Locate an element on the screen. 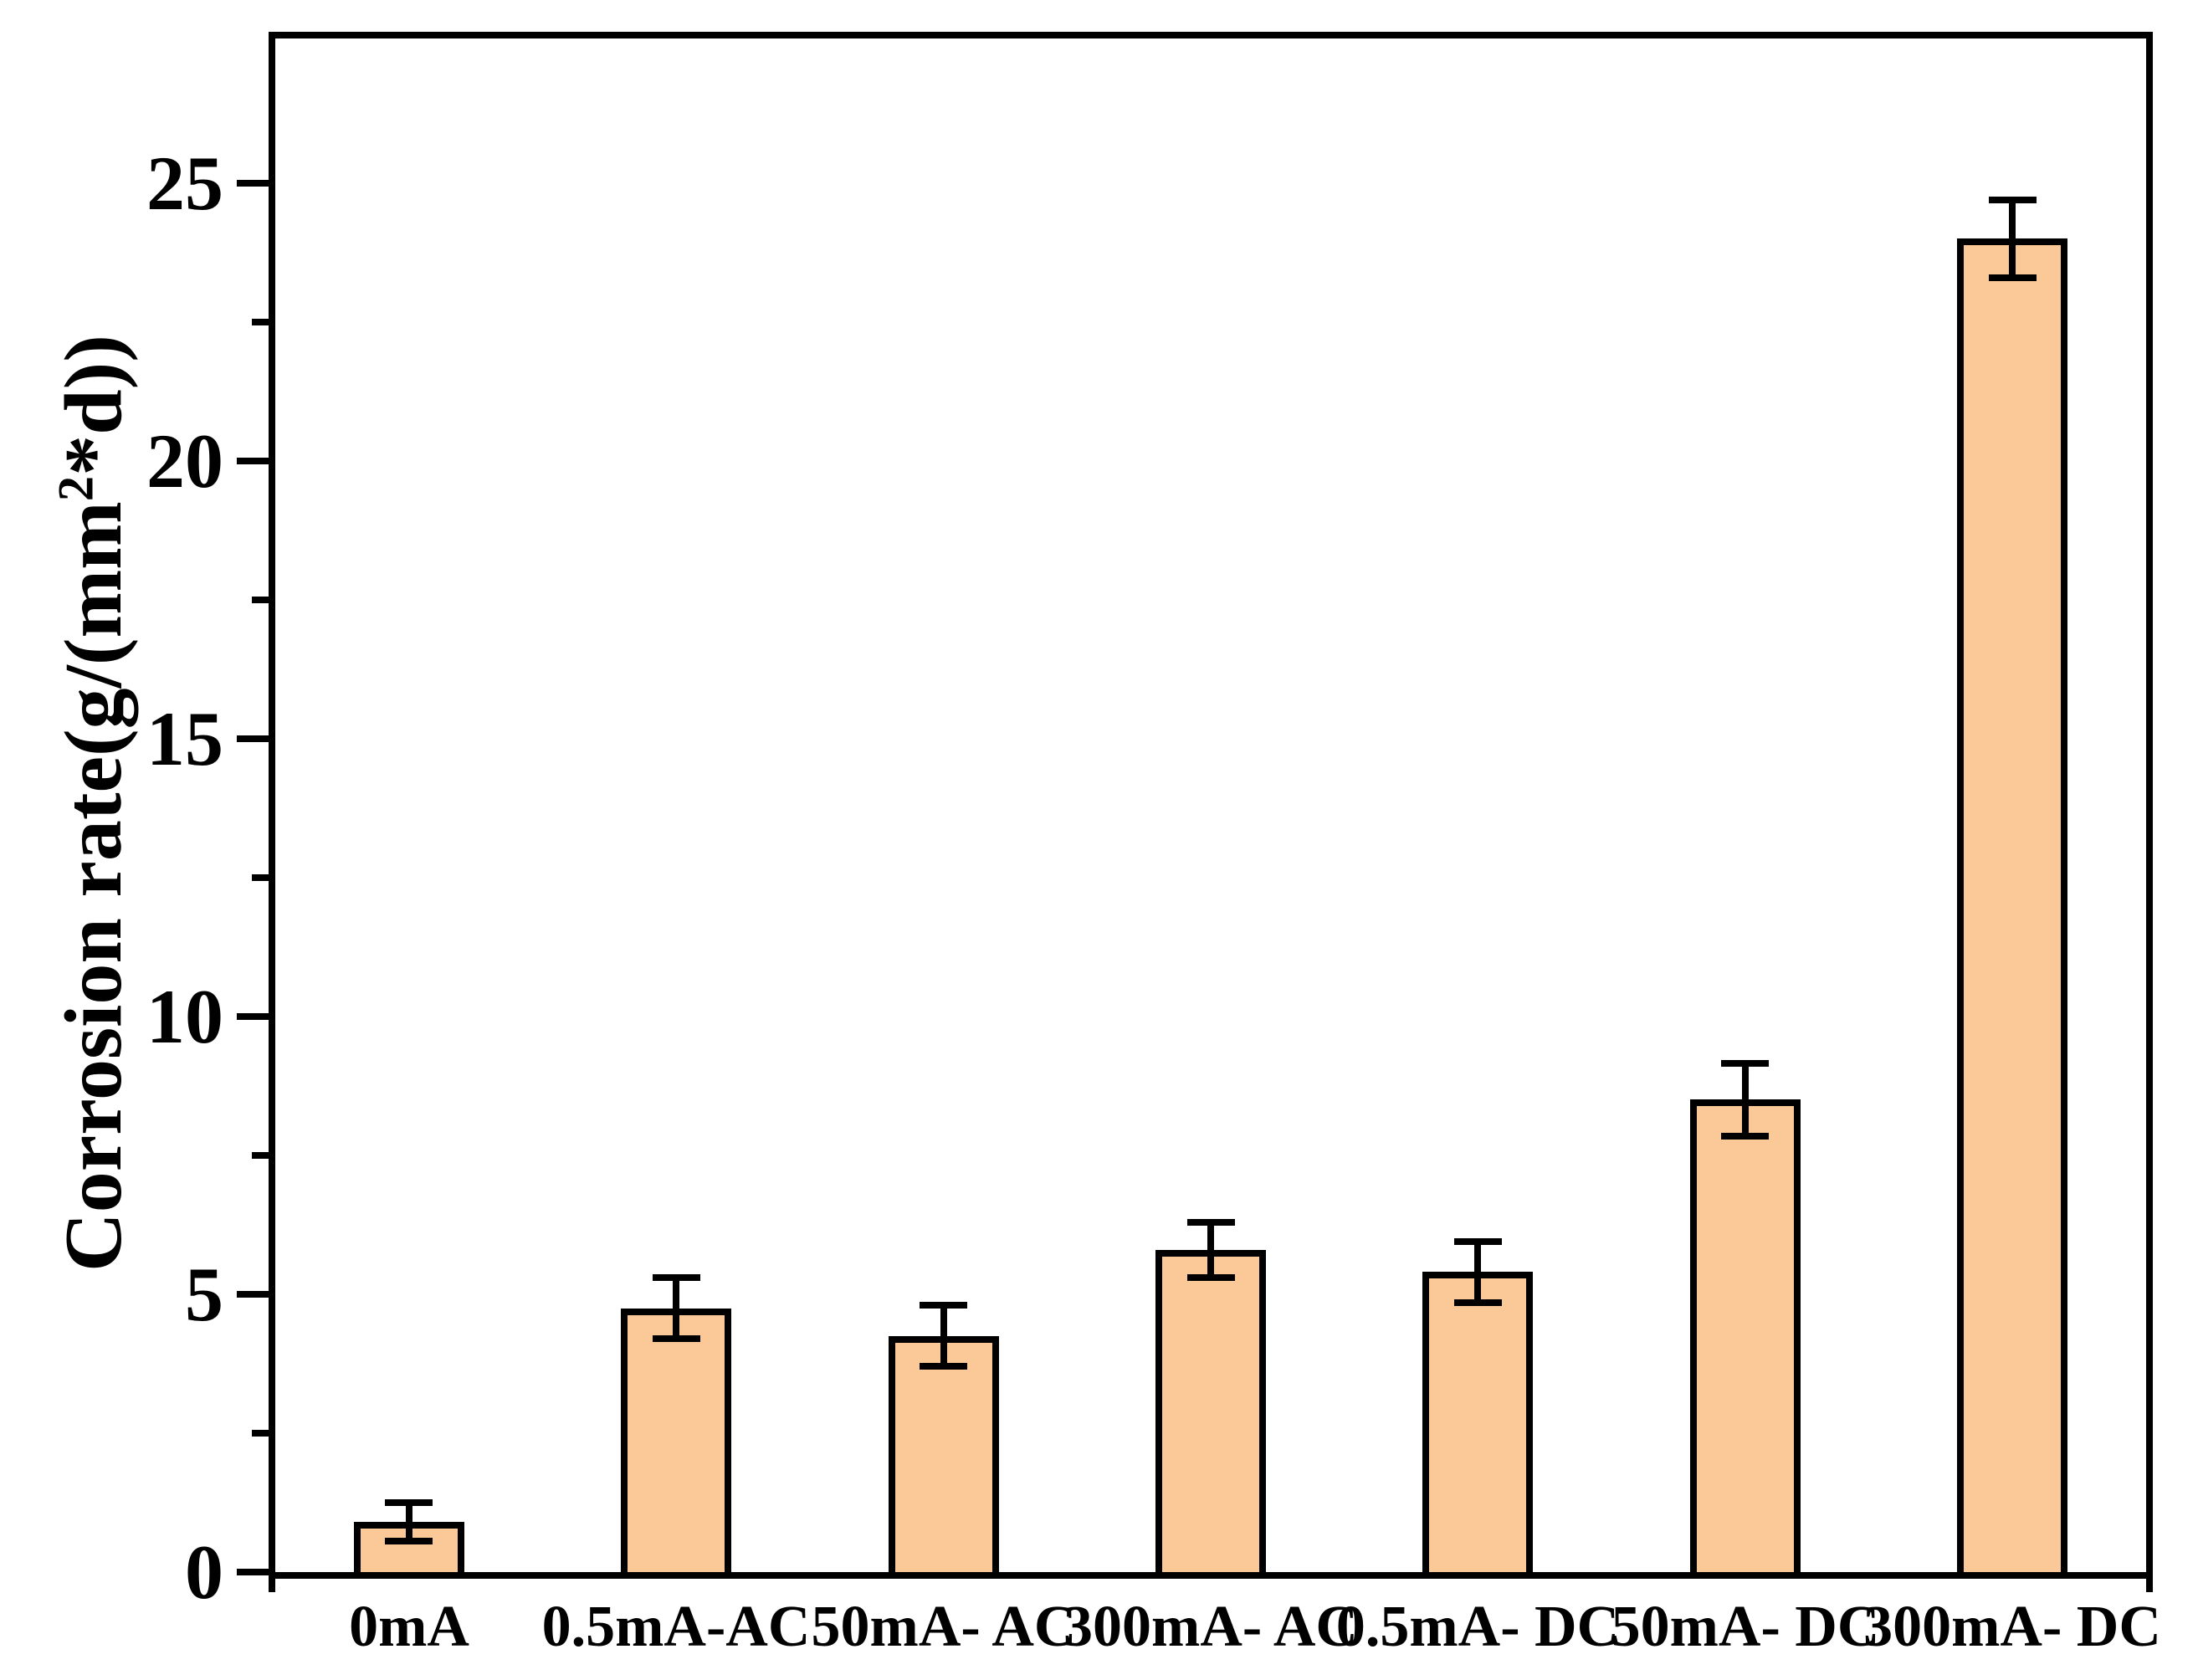 The image size is (2198, 1680). y-axis-label-prefix: Corrosion rate(g/(mm is located at coordinates (94, 886).